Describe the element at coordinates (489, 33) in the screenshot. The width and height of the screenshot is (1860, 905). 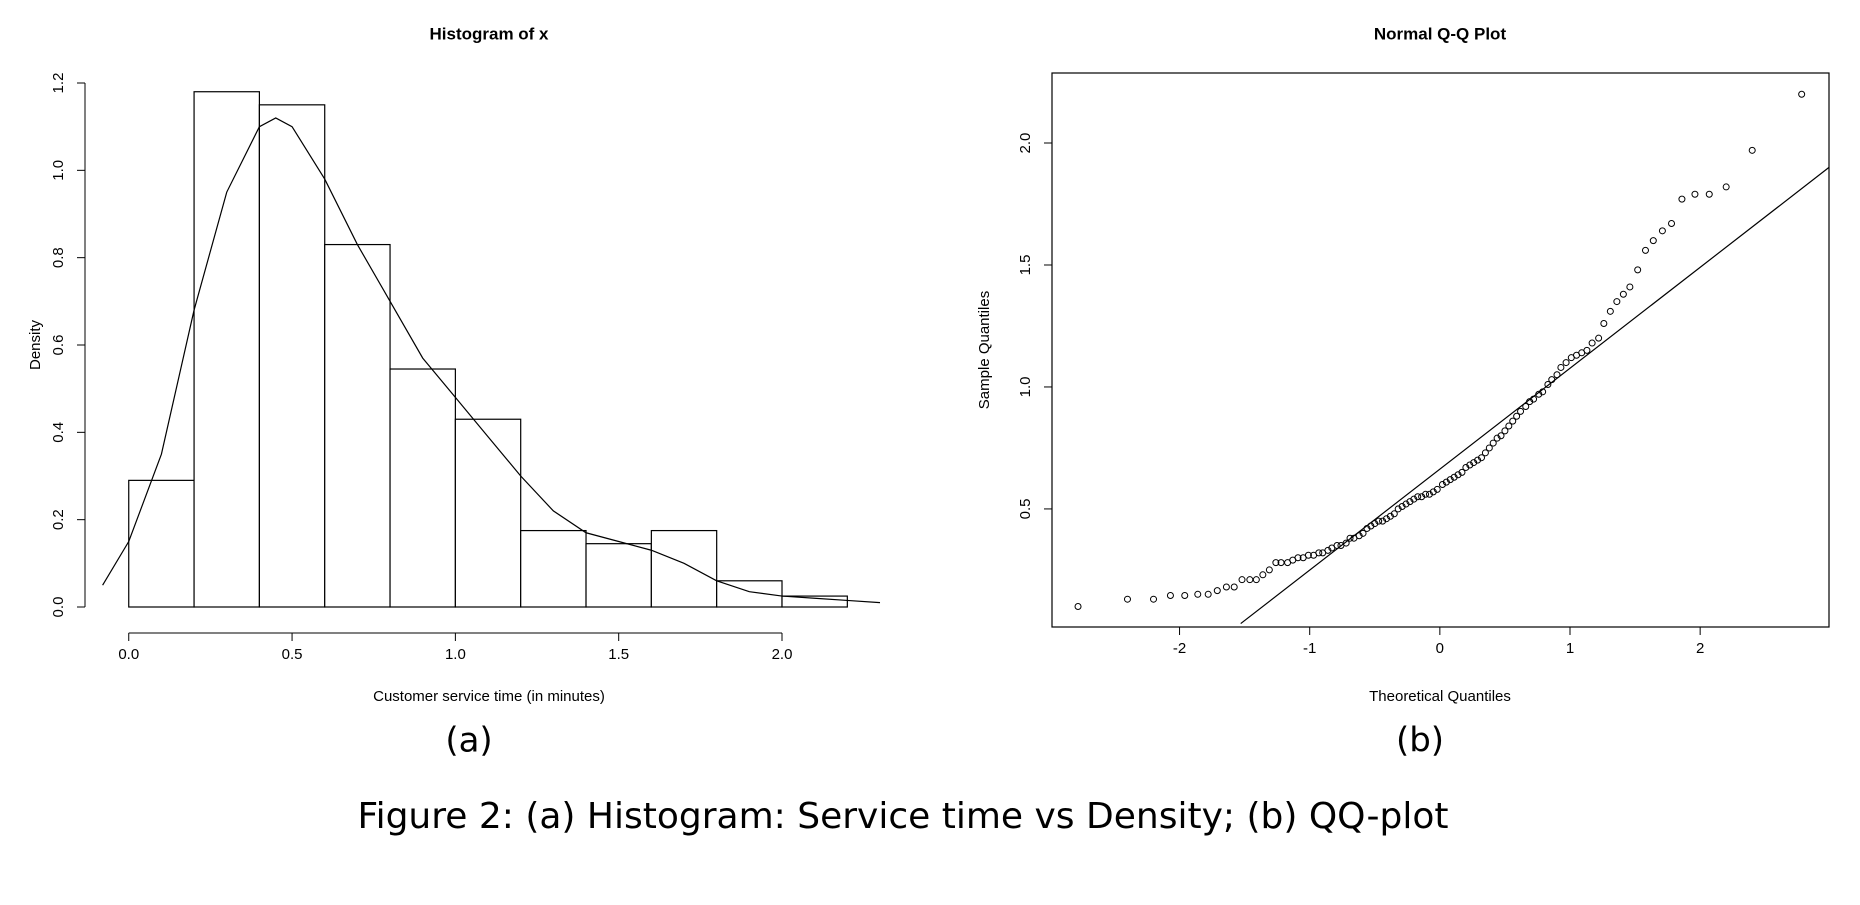
I see `chart-title: Histogram of x` at that location.